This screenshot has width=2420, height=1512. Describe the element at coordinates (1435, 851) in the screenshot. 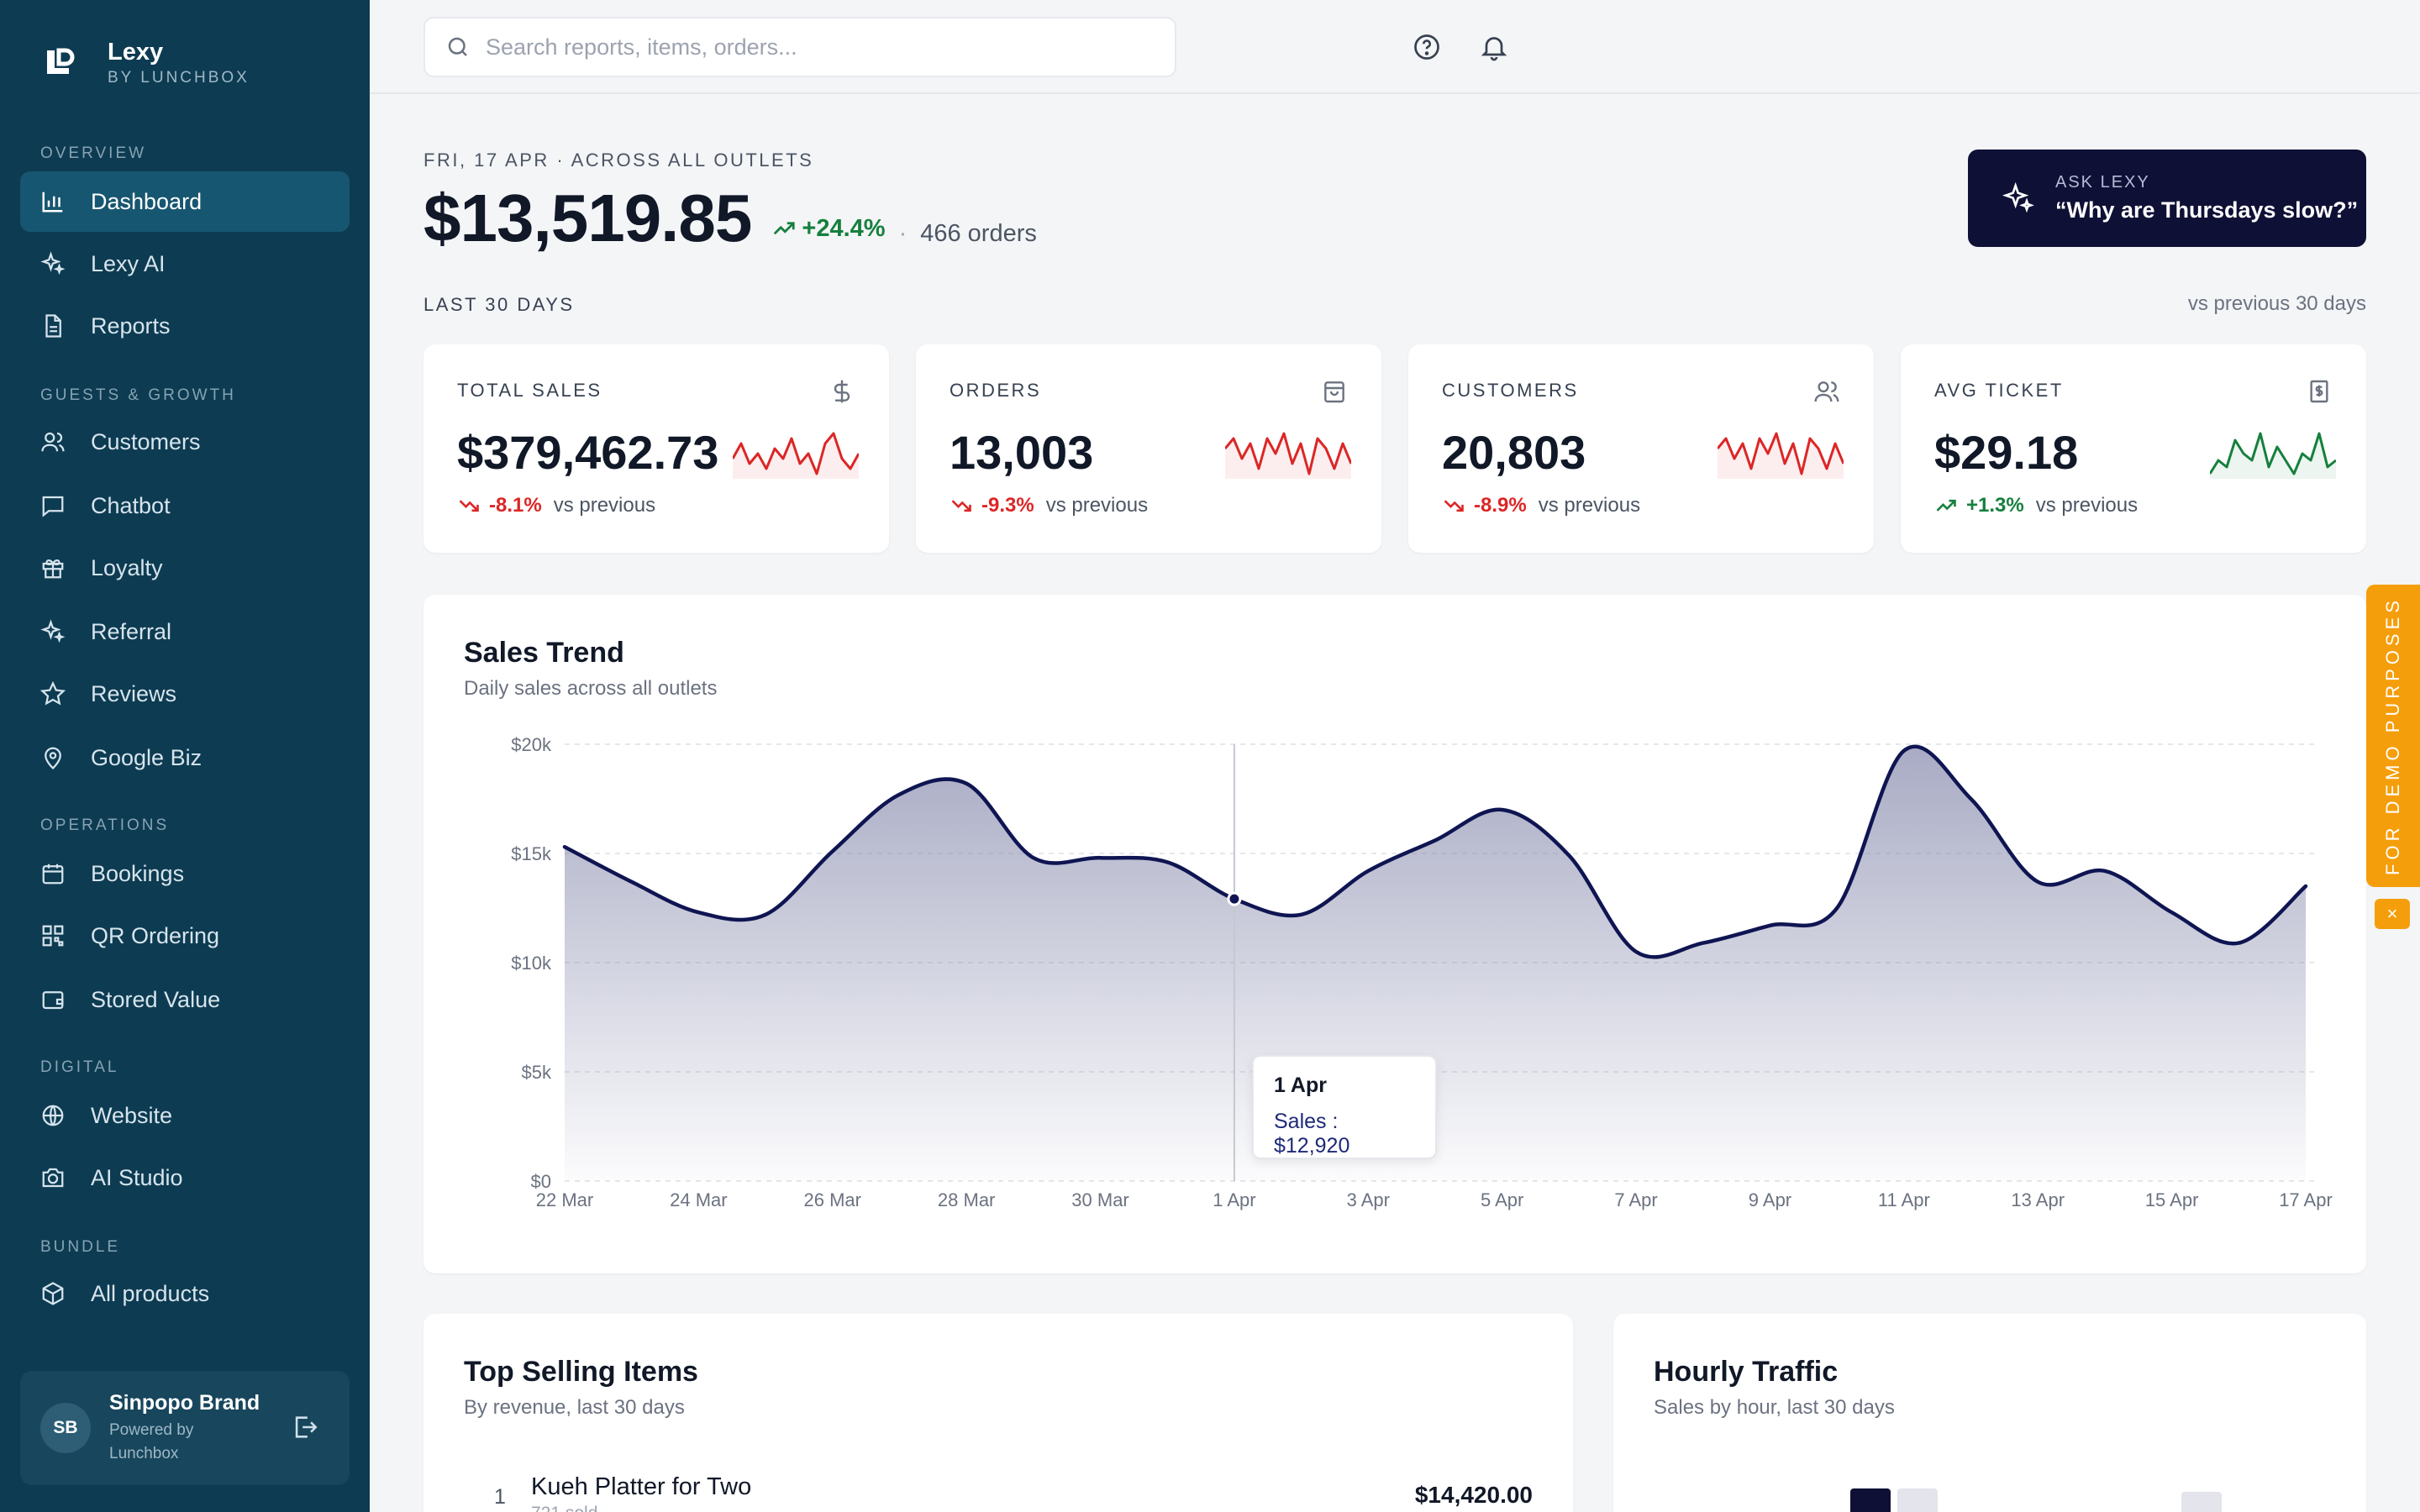

I see `chart-series-line` at that location.